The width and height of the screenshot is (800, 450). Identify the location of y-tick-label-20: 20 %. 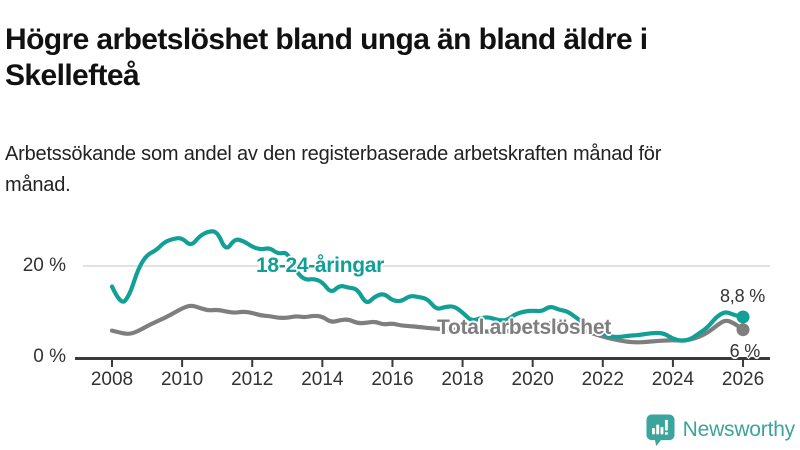
(44, 265).